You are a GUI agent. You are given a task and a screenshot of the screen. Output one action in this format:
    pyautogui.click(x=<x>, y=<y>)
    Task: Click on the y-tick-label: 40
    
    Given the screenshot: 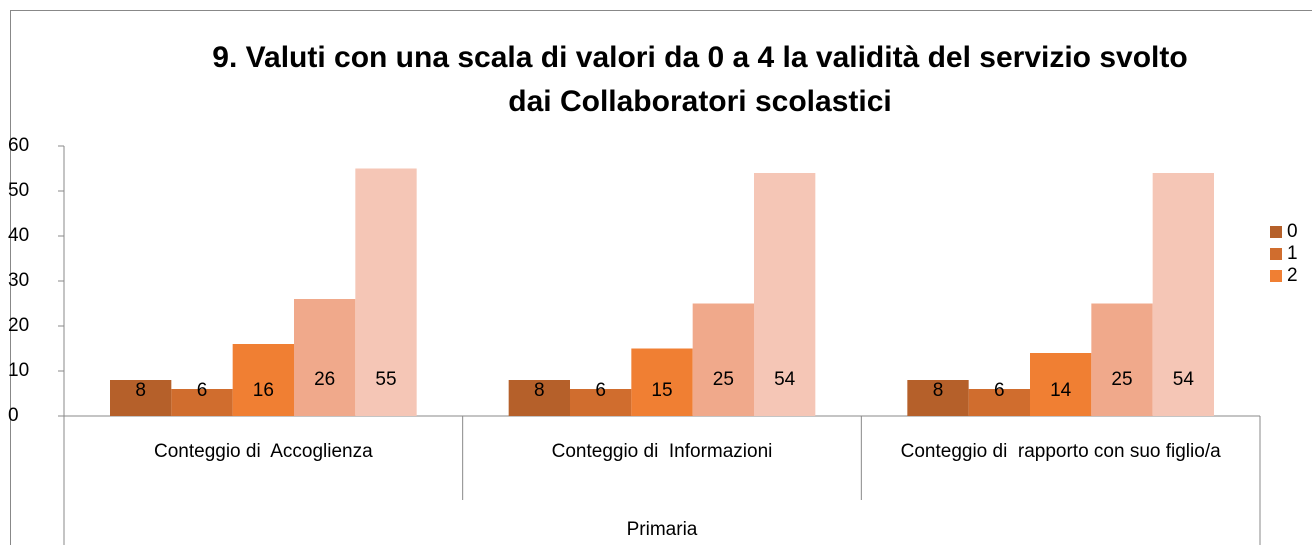 What is the action you would take?
    pyautogui.click(x=18, y=235)
    